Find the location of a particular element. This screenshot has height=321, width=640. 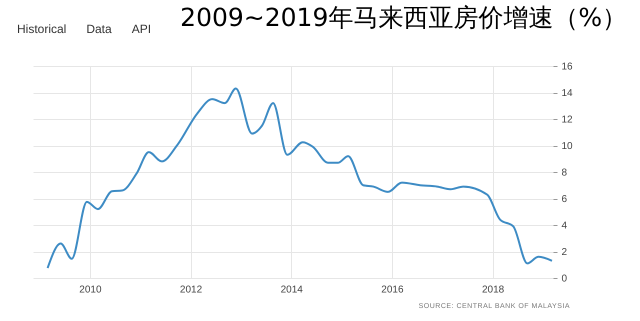

y-tick-label: 2 is located at coordinates (565, 252).